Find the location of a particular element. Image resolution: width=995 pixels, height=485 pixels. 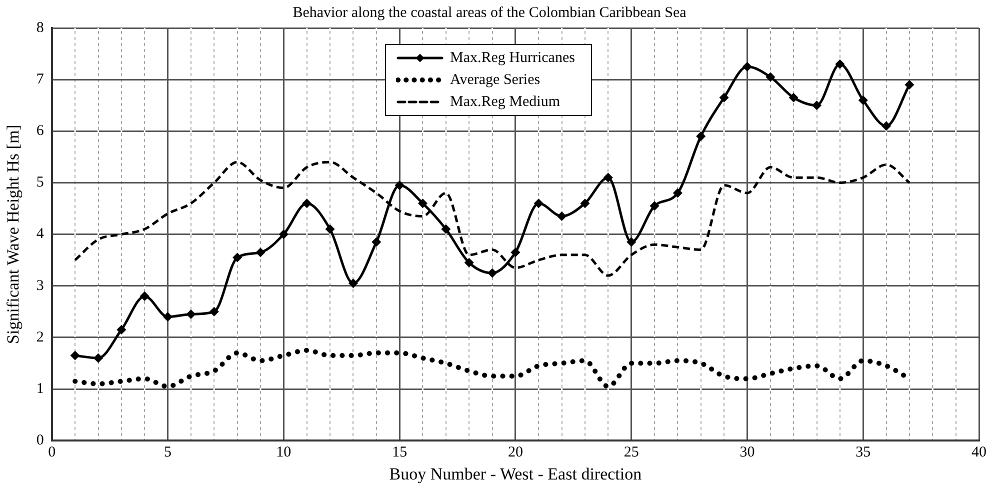

chart-title: Behavior along the coastal areas of the Colombian Caribbean Sea is located at coordinates (489, 12).